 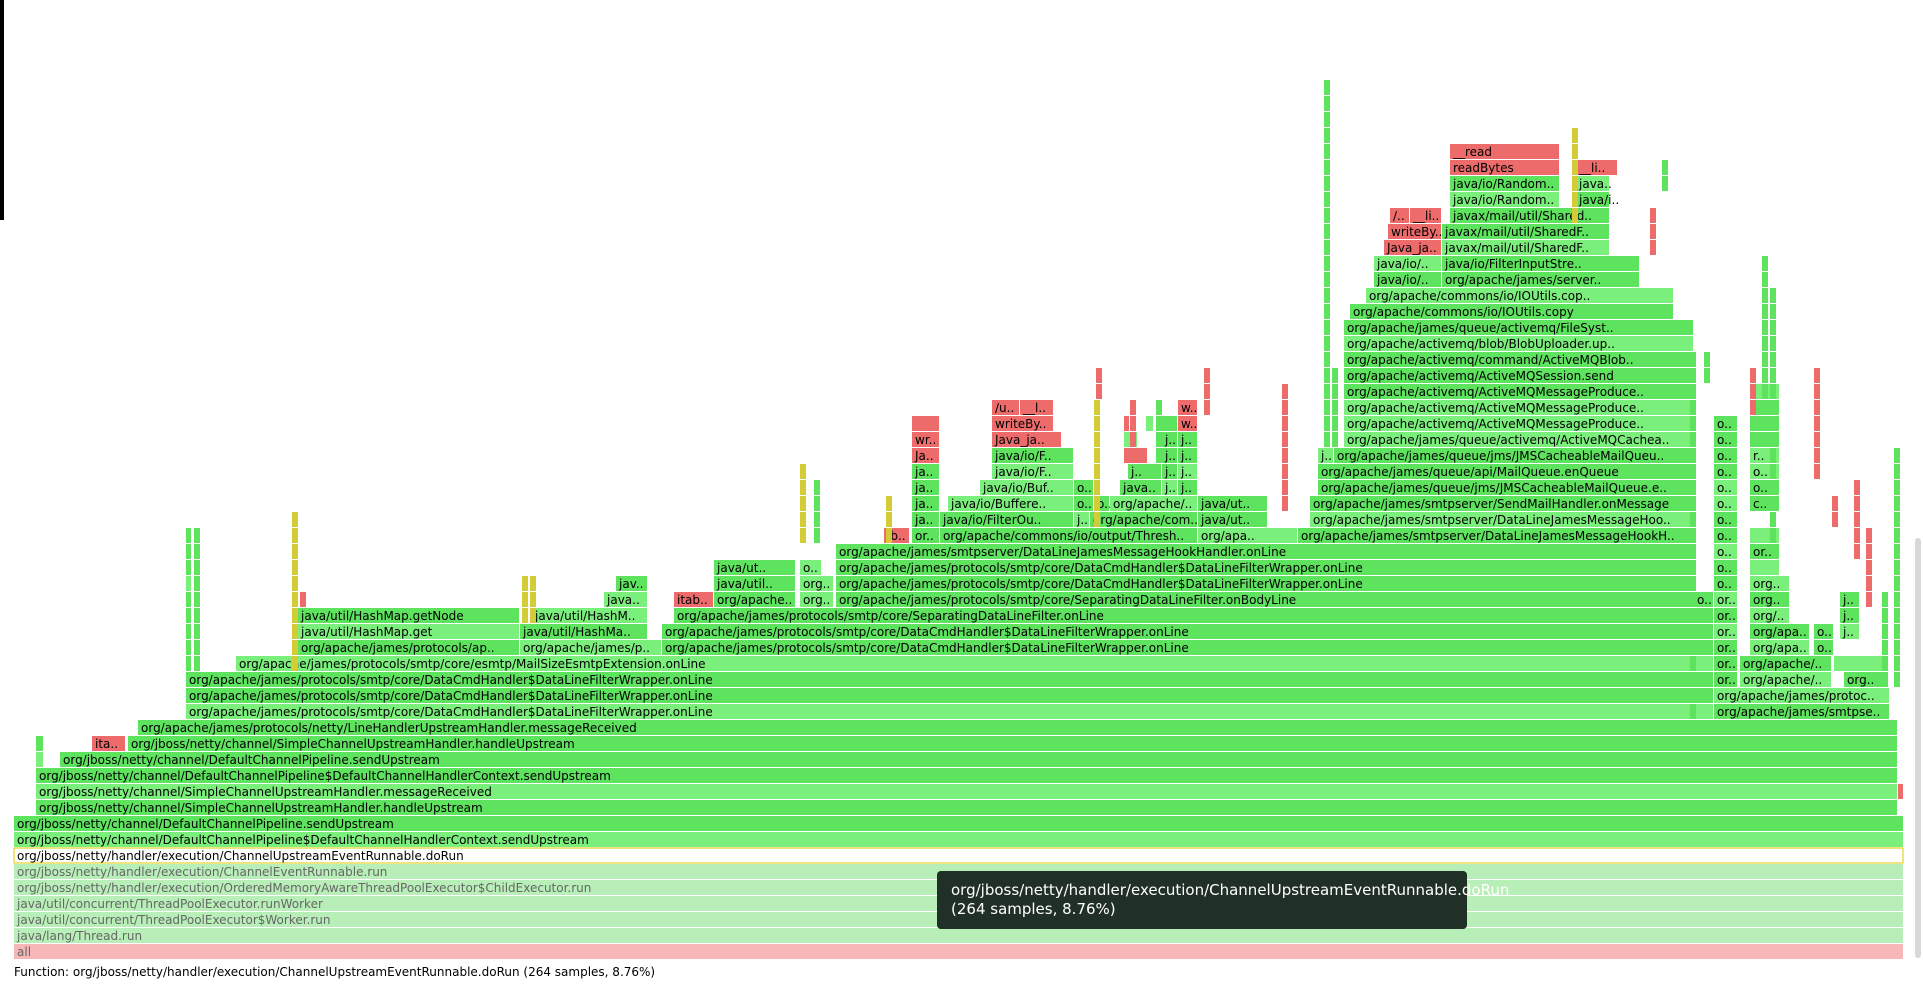 I want to click on flame-frame: java/io/FilterInputStre.., so click(x=1540, y=263).